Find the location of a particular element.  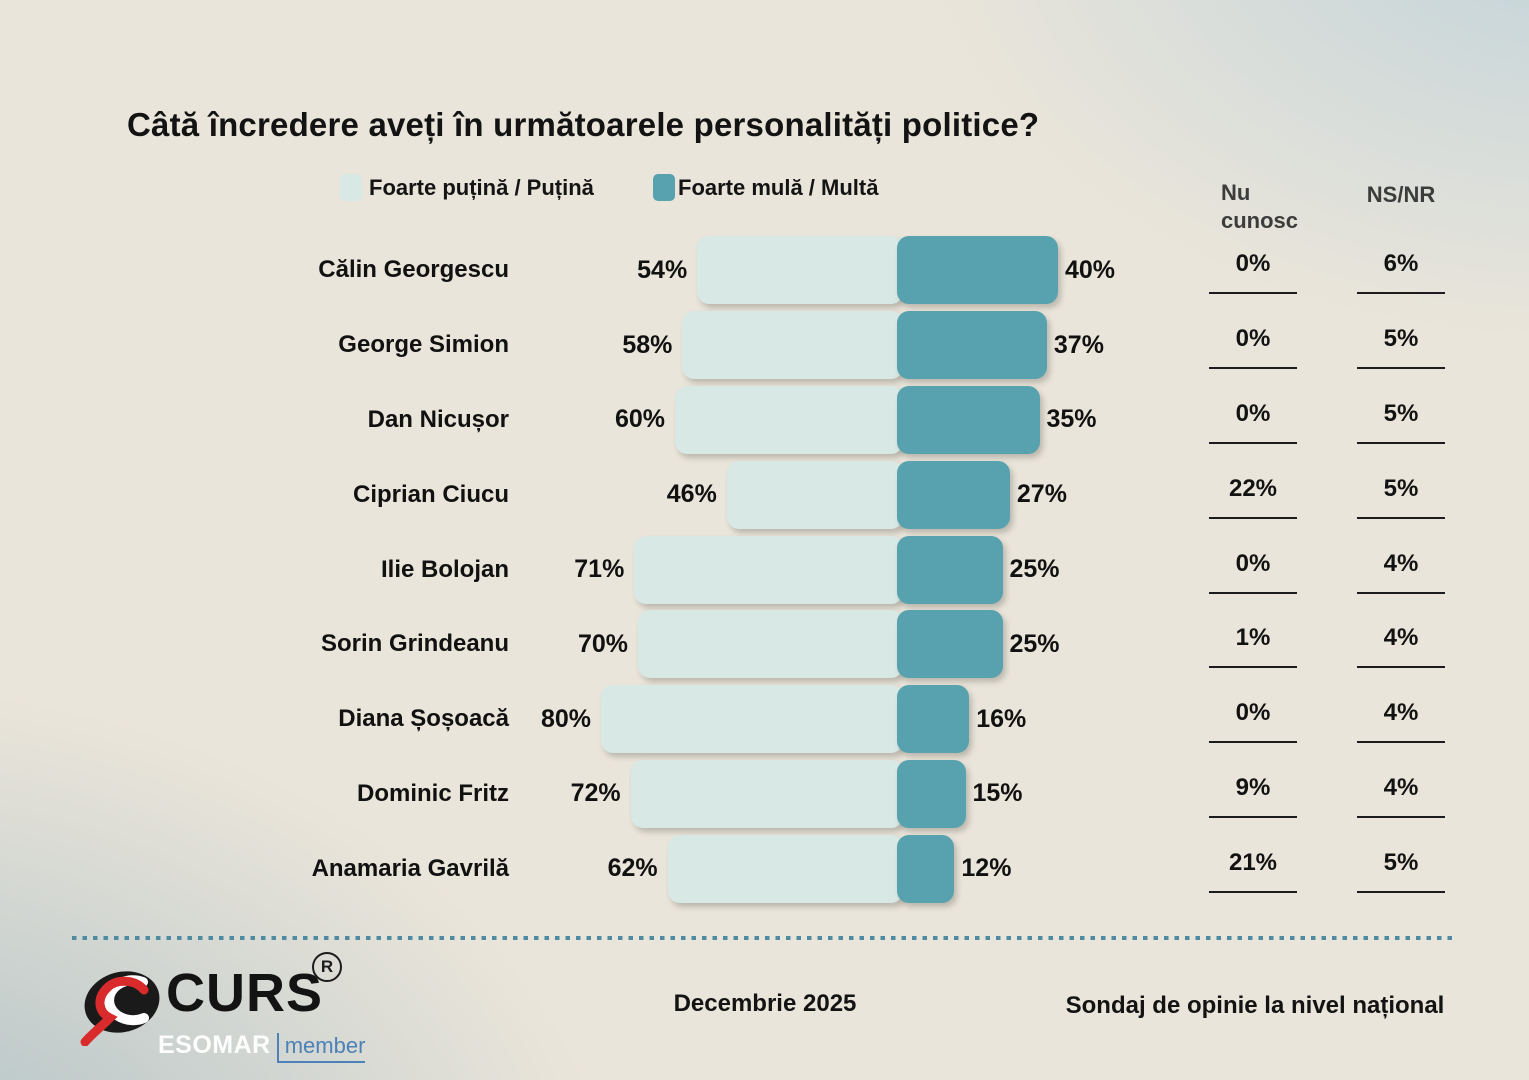

putina-value: 72% is located at coordinates (595, 793).